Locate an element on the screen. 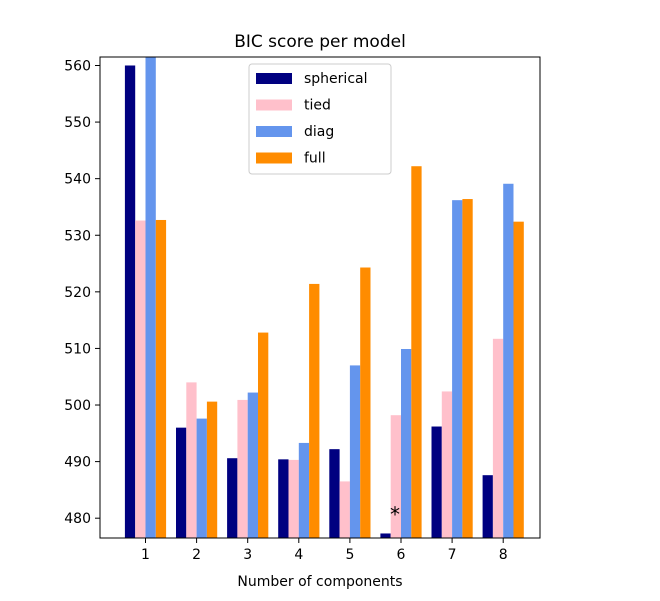 The width and height of the screenshot is (660, 601). y-tick-label: 540 is located at coordinates (77, 180).